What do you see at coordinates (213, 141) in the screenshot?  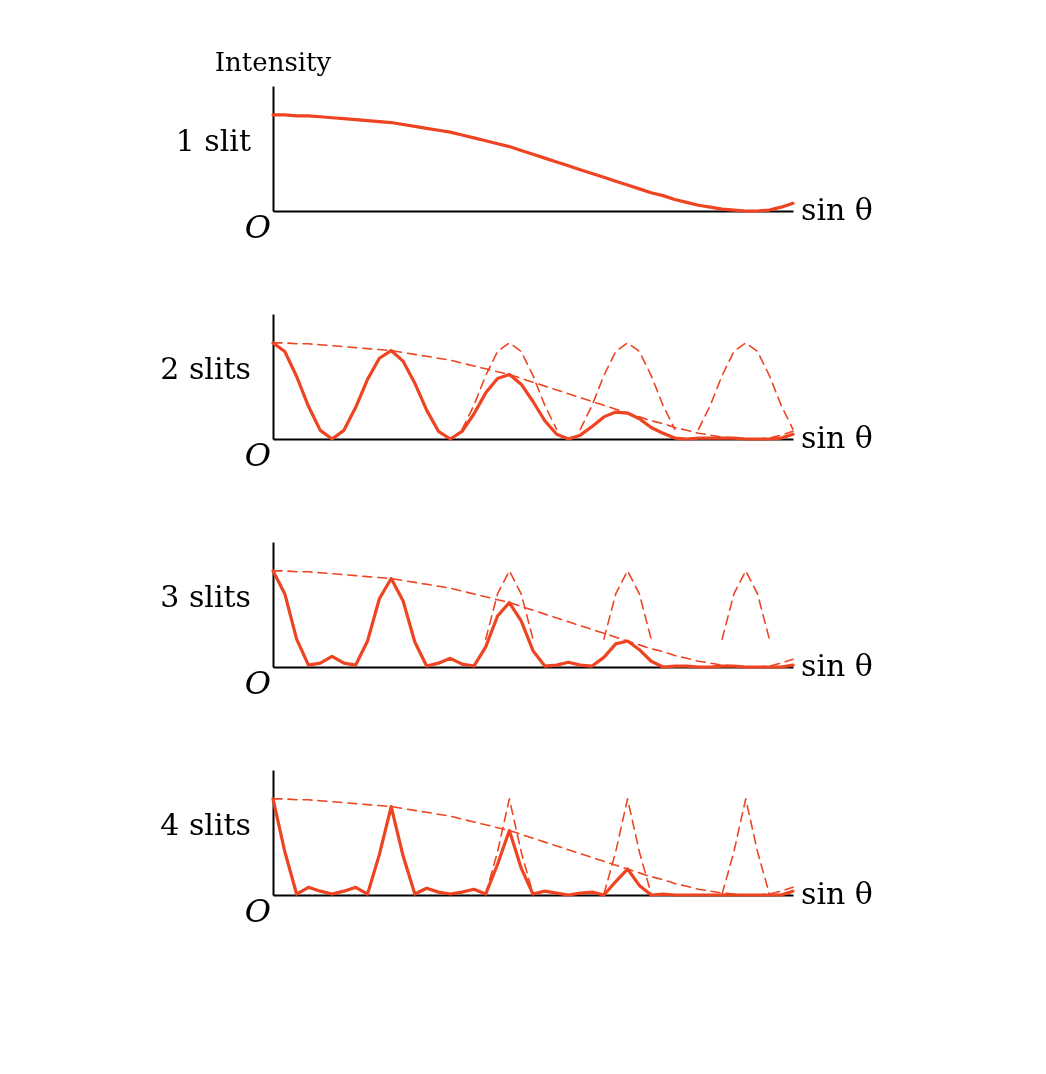 I see `chart-title: 1 slit` at bounding box center [213, 141].